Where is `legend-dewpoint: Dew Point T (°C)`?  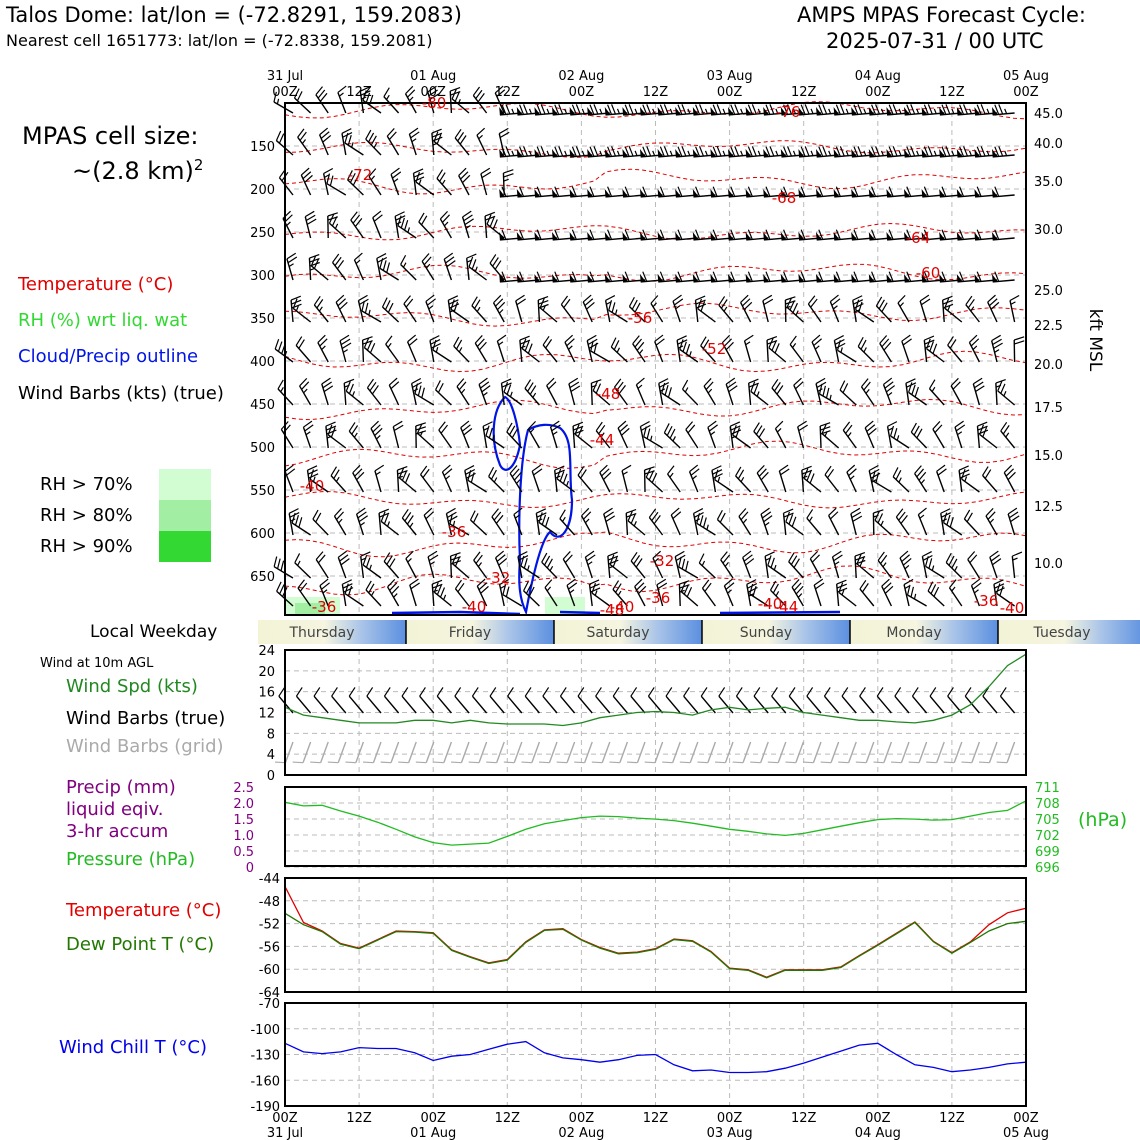 legend-dewpoint: Dew Point T (°C) is located at coordinates (140, 944).